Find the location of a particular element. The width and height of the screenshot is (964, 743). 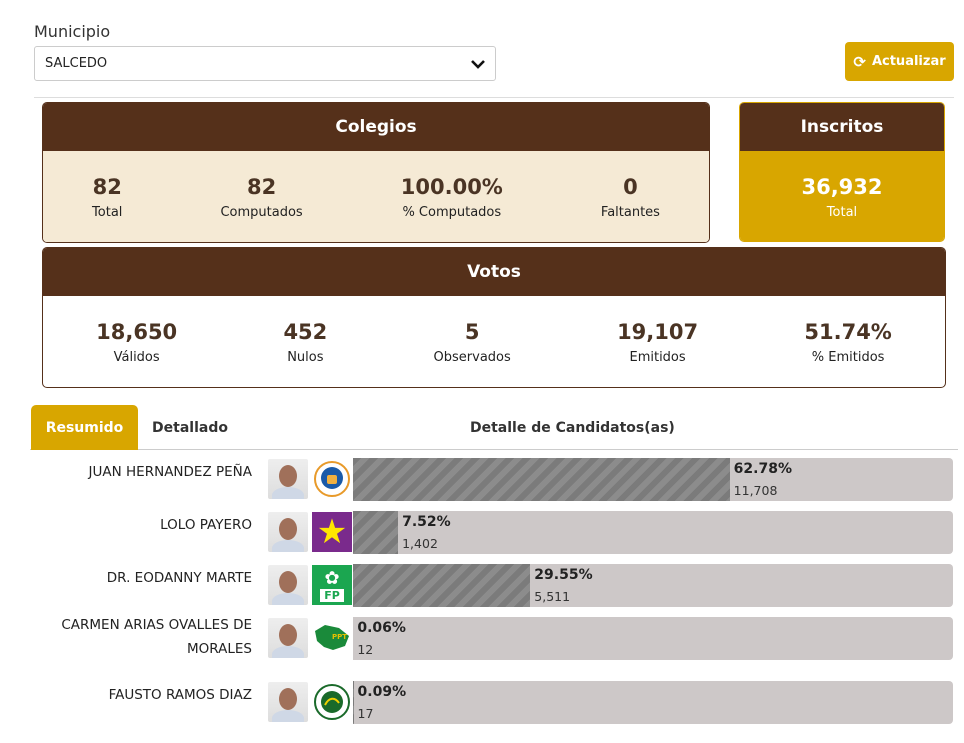

candidate-name: CARMEN ARIAS OVALLES DE MORALES is located at coordinates (156, 637).